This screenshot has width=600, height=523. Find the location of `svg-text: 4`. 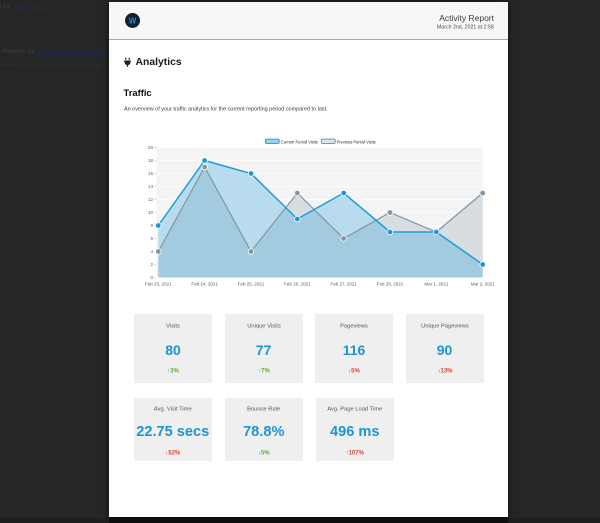

svg-text: 4 is located at coordinates (151, 251).